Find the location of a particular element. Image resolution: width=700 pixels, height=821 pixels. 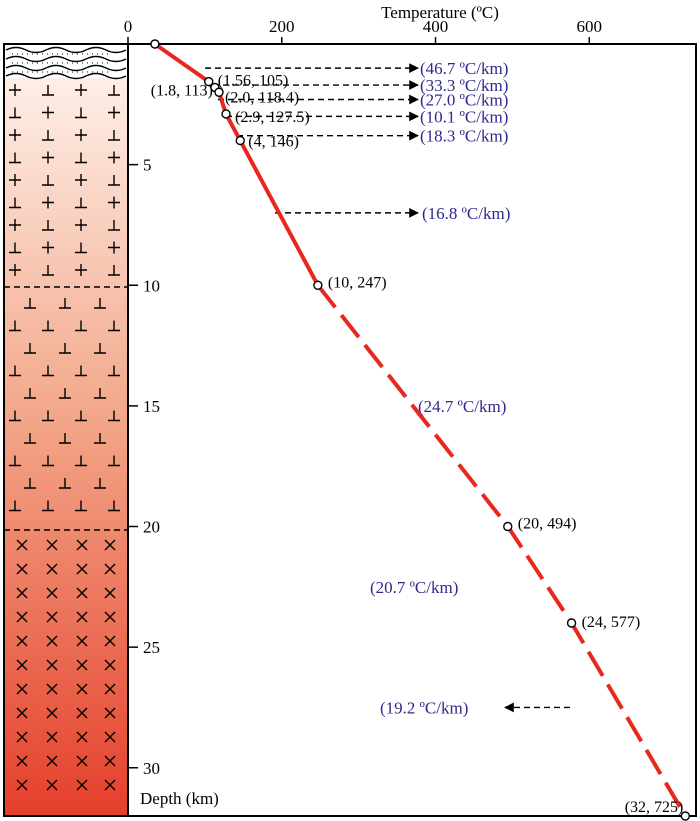

x-tick-label: 600 is located at coordinates (590, 26).